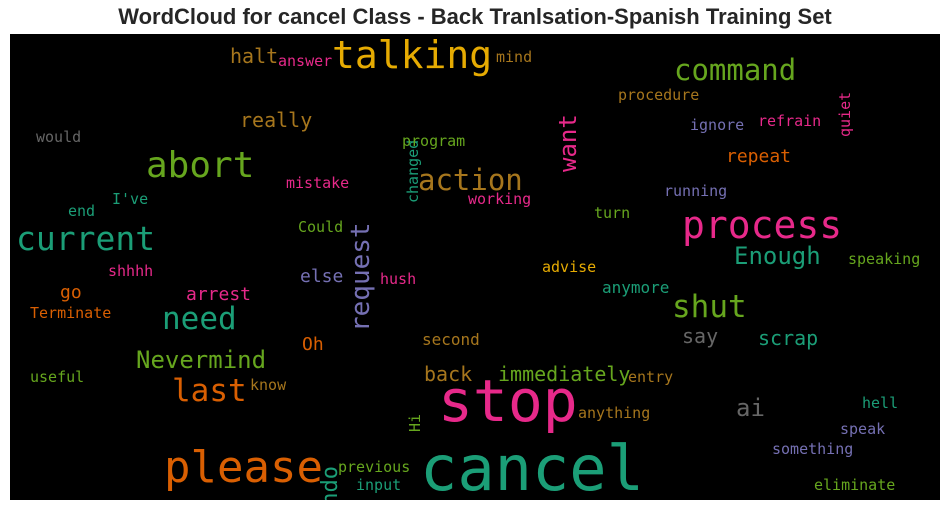  Describe the element at coordinates (59, 137) in the screenshot. I see `word-would: would` at that location.